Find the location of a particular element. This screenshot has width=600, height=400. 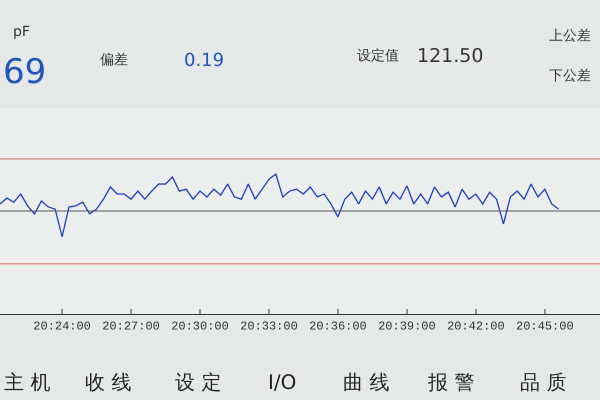

text: 121.50 is located at coordinates (450, 56).